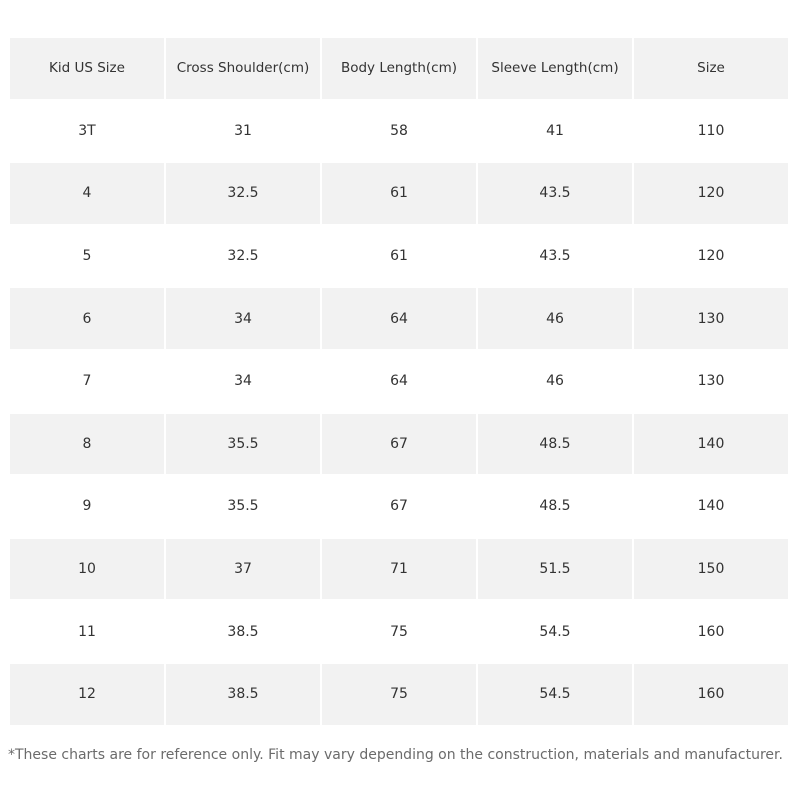 Image resolution: width=800 pixels, height=800 pixels. I want to click on cell-kid-us-size: 12, so click(87, 694).